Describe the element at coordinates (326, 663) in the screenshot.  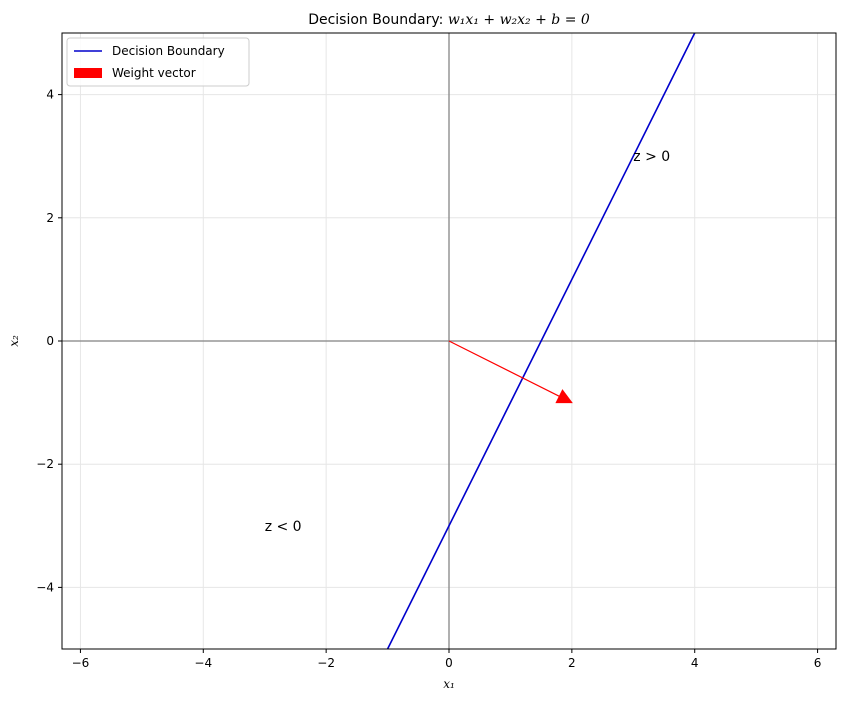
I see `x-tick-label: −2` at that location.